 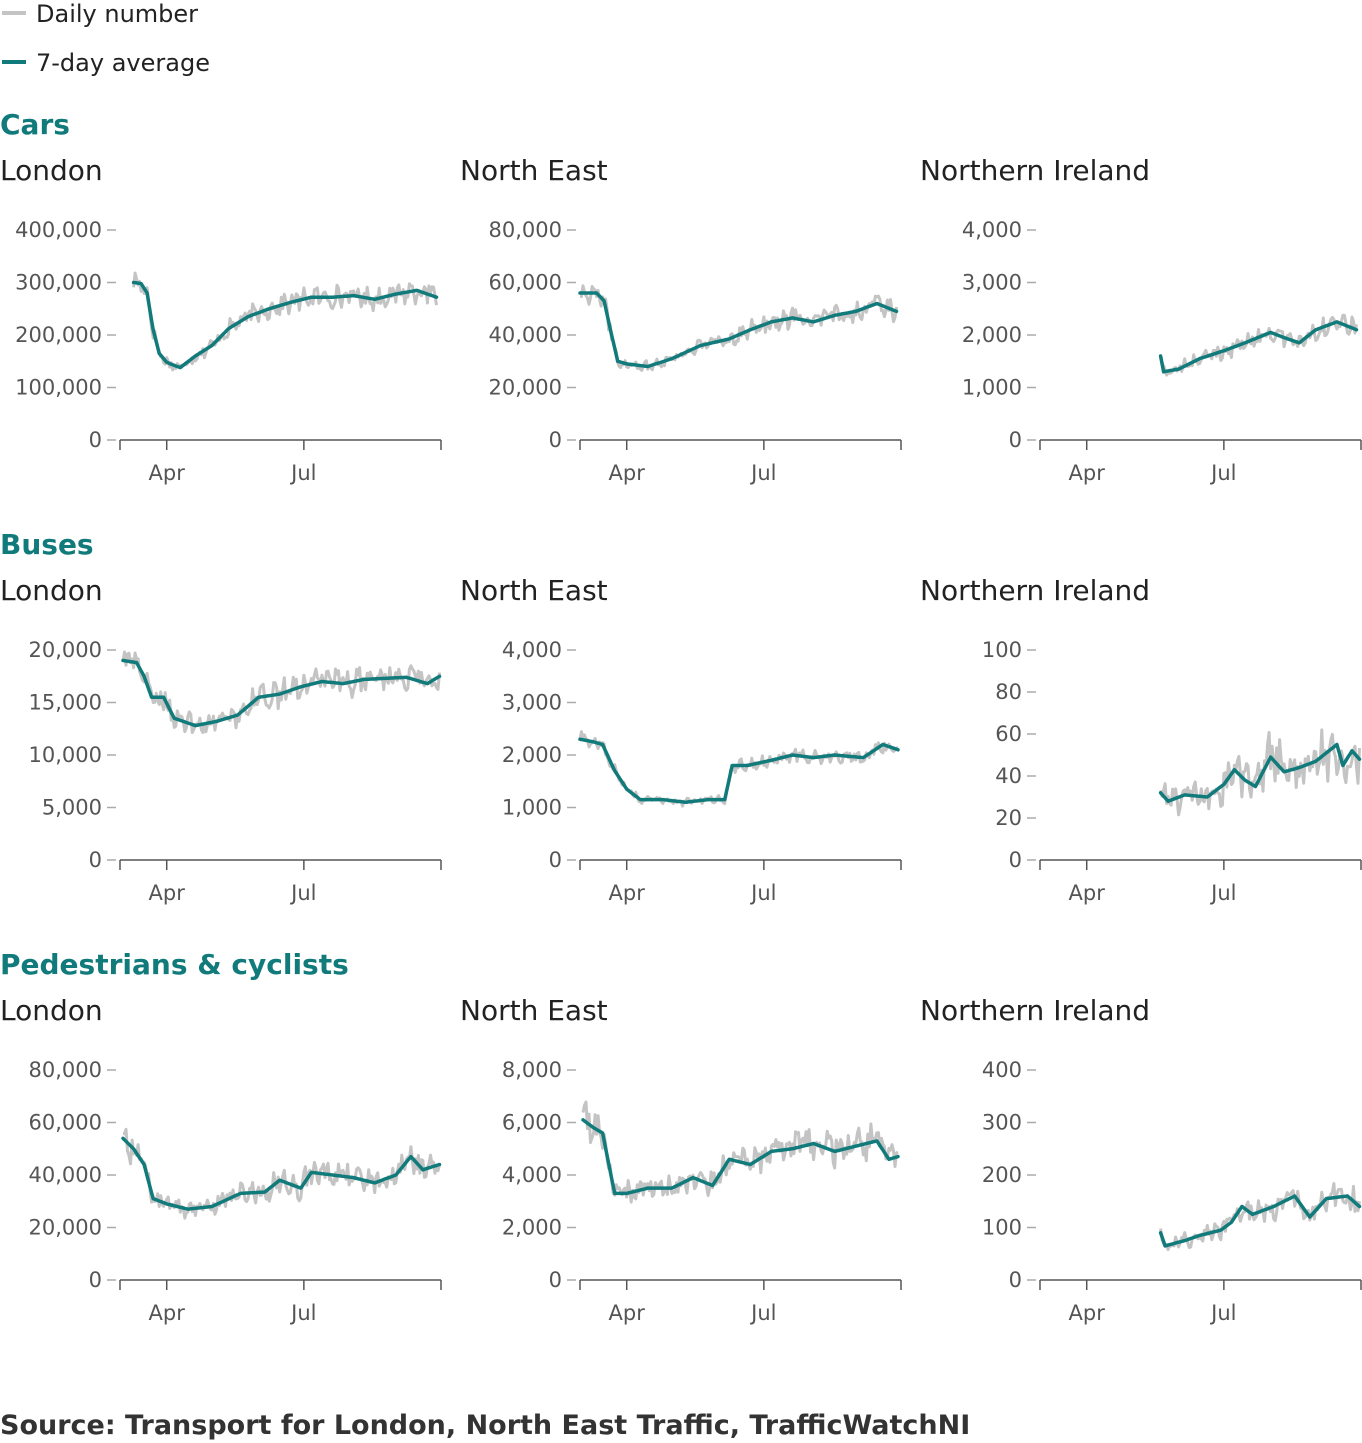 I want to click on y-tick-label: 20, so click(x=1008, y=818).